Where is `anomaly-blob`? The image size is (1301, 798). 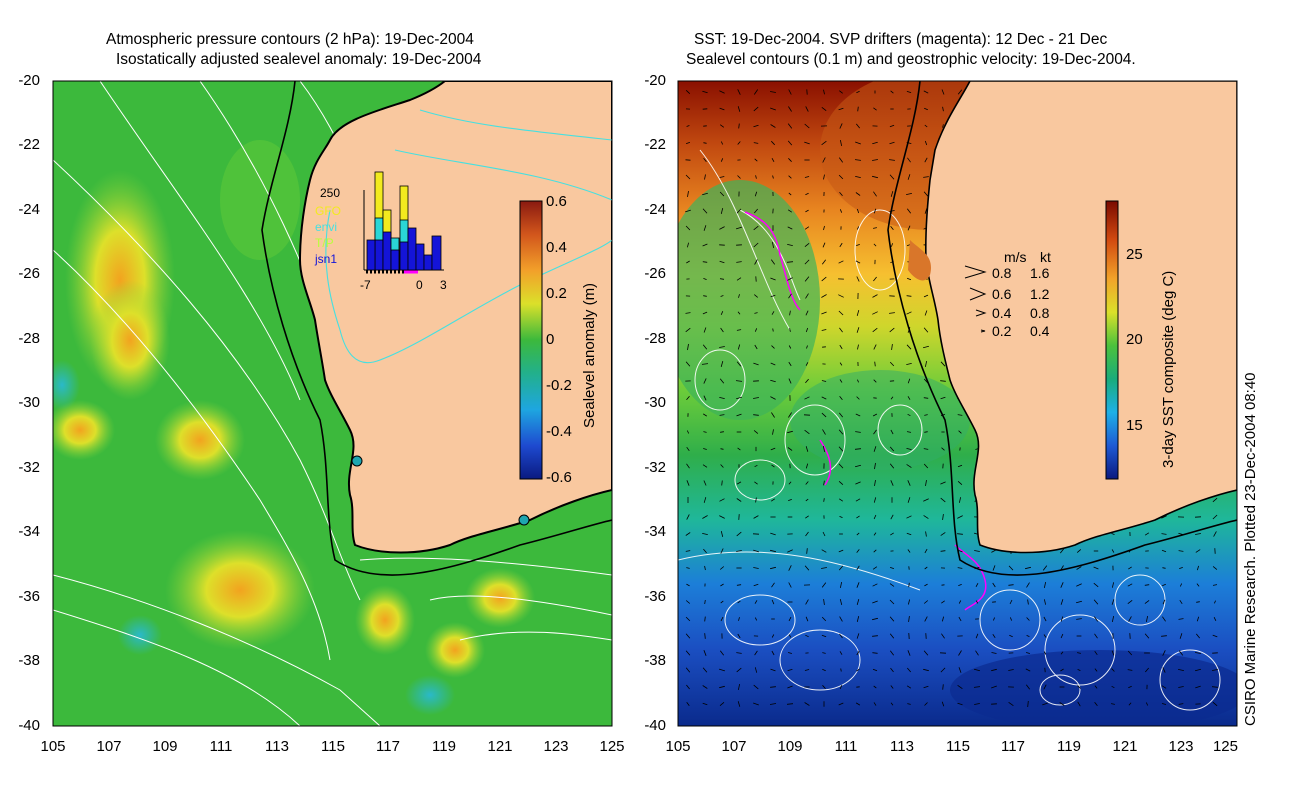
anomaly-blob is located at coordinates (500, 598).